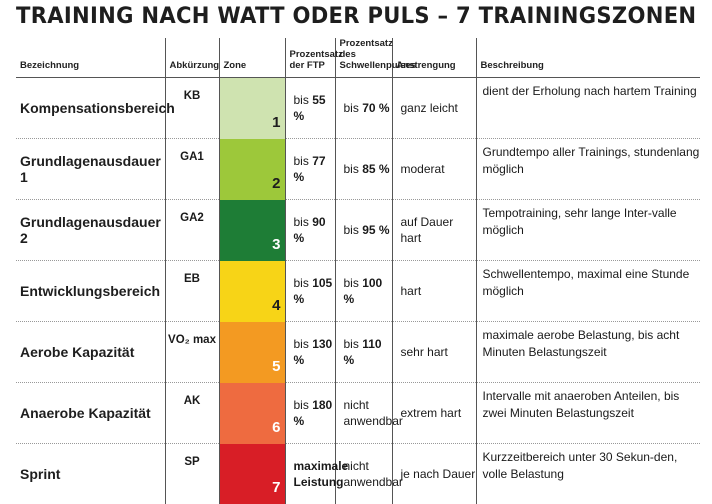 This screenshot has width=712, height=504. Describe the element at coordinates (252, 474) in the screenshot. I see `zone-color-cell: 7` at that location.